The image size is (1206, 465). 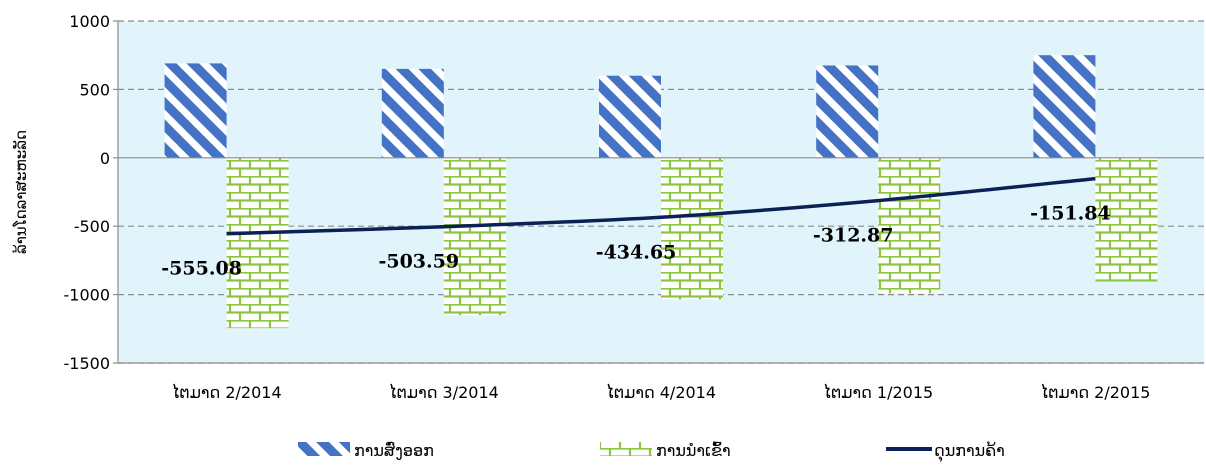 What do you see at coordinates (1095, 392) in the screenshot?
I see `x-tick-label: ໄຕມາດ 2/2015` at bounding box center [1095, 392].